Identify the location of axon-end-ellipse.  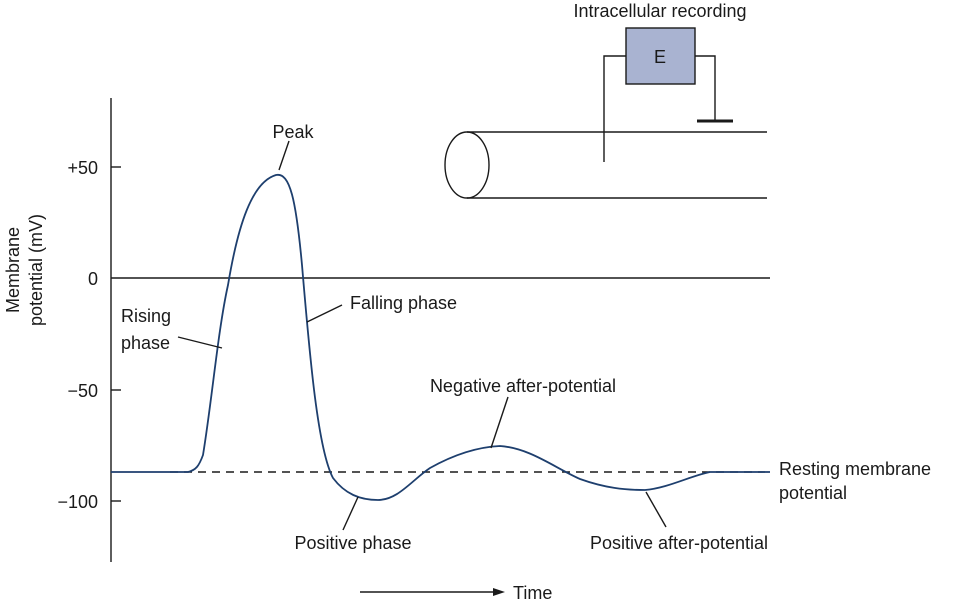
(467, 165).